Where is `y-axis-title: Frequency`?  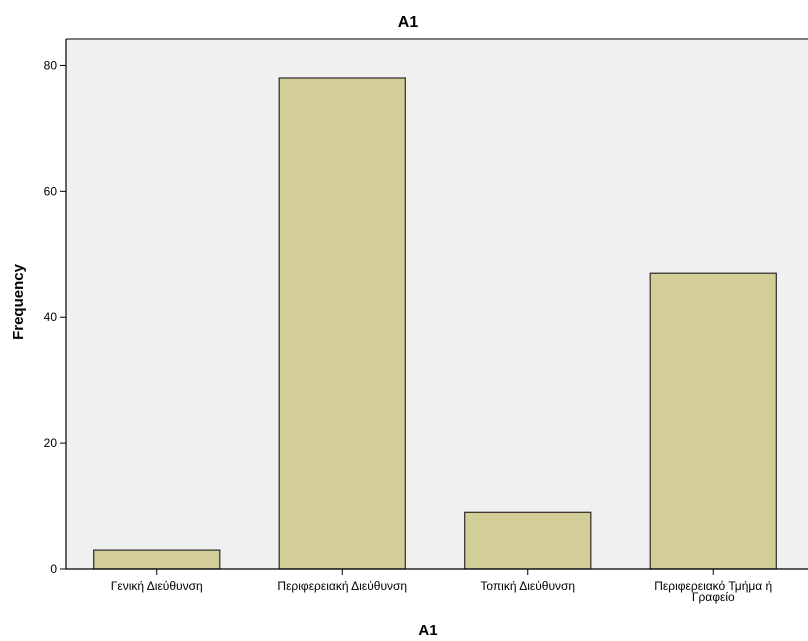
y-axis-title: Frequency is located at coordinates (18, 301).